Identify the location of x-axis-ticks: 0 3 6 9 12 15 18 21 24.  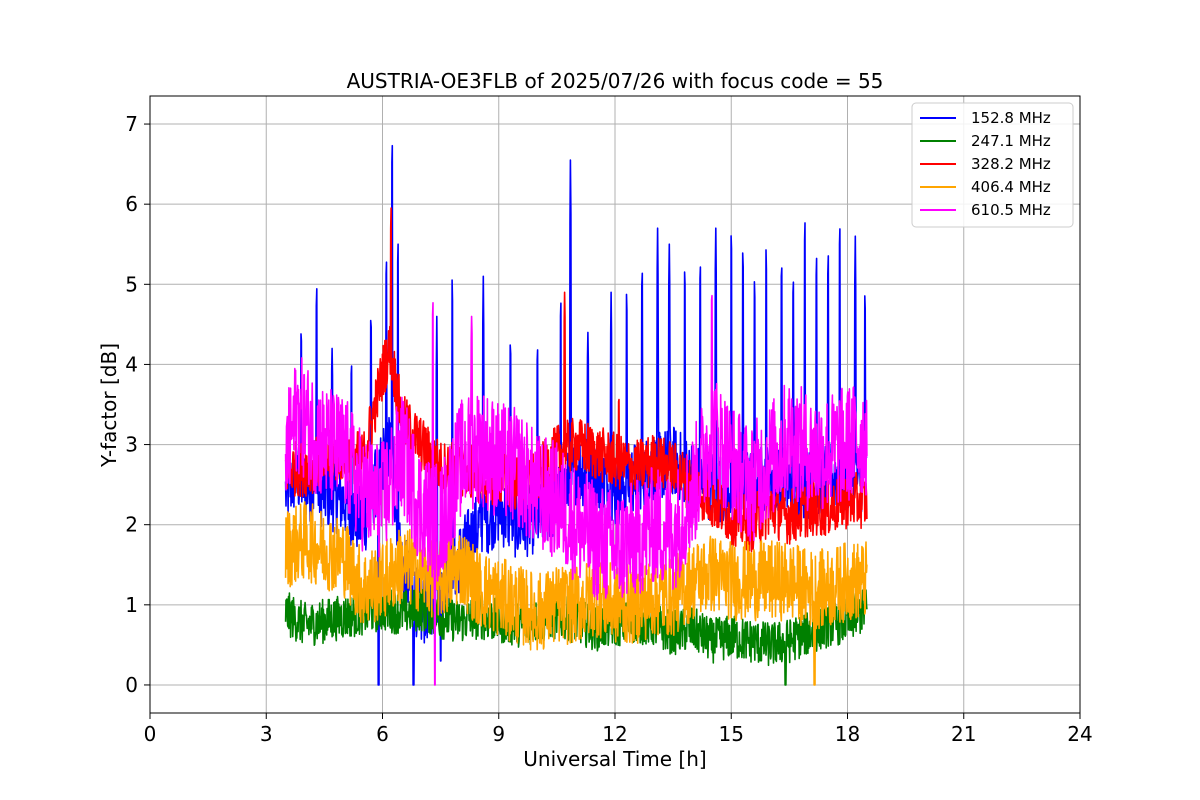
(618, 729).